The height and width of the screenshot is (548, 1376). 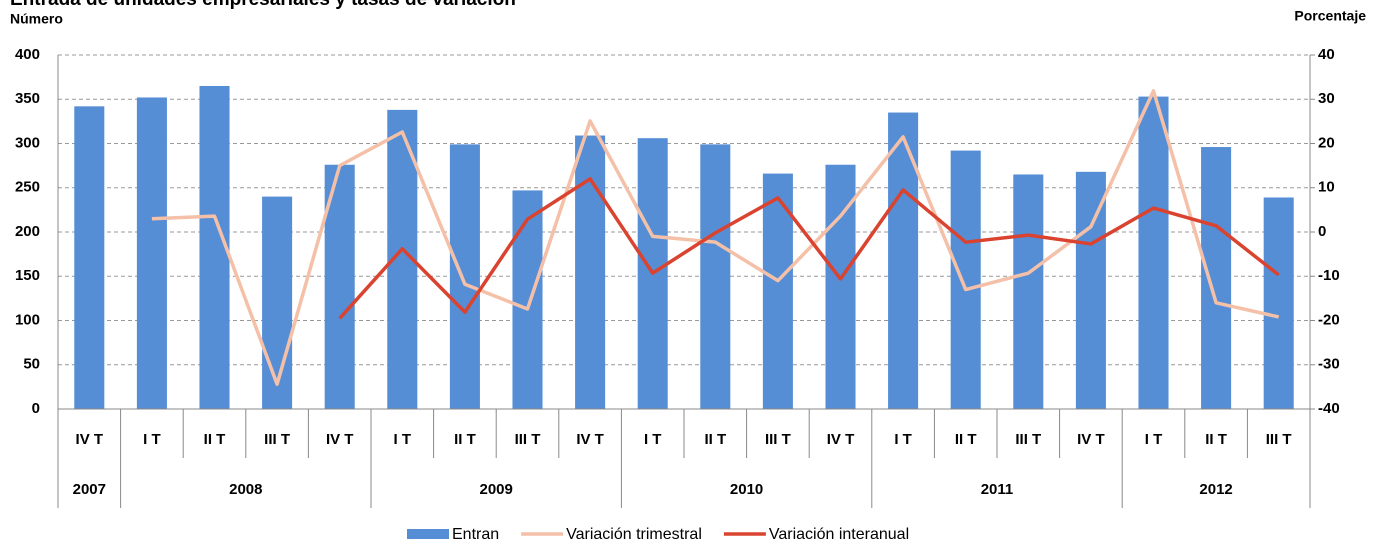 What do you see at coordinates (1326, 54) in the screenshot?
I see `y2-tick-label: 40` at bounding box center [1326, 54].